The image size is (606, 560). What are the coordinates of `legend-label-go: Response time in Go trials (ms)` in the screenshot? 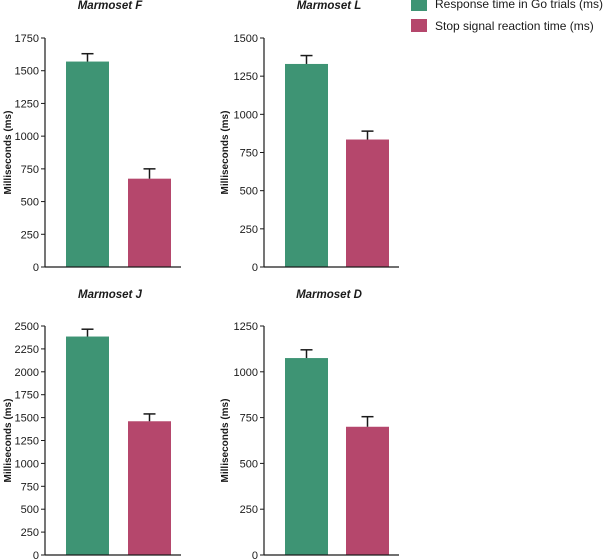 It's located at (519, 5).